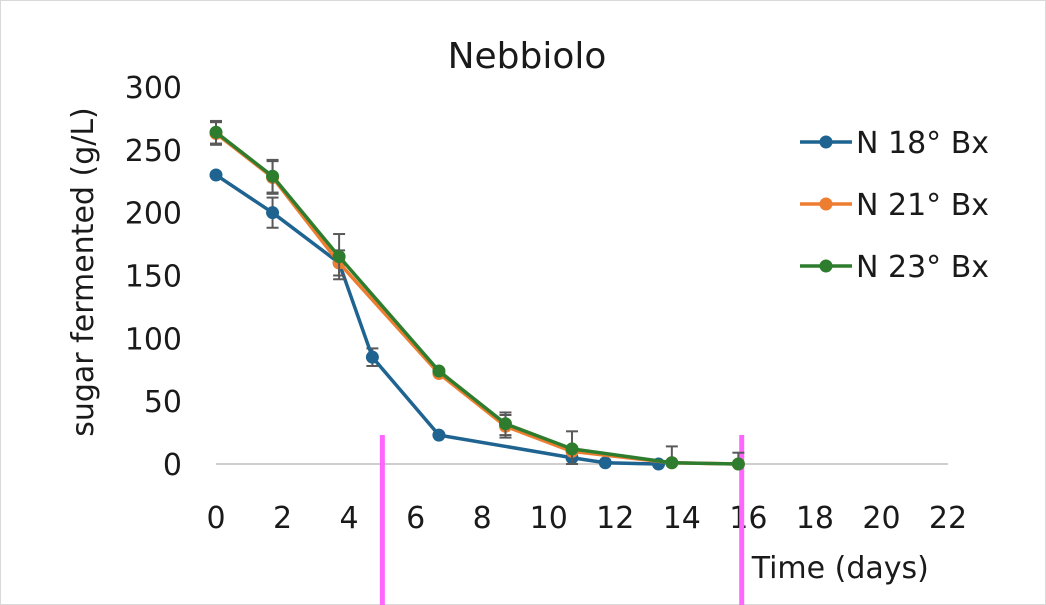 The height and width of the screenshot is (605, 1046). I want to click on y-axis-label: sugar fermented (g/L), so click(83, 272).